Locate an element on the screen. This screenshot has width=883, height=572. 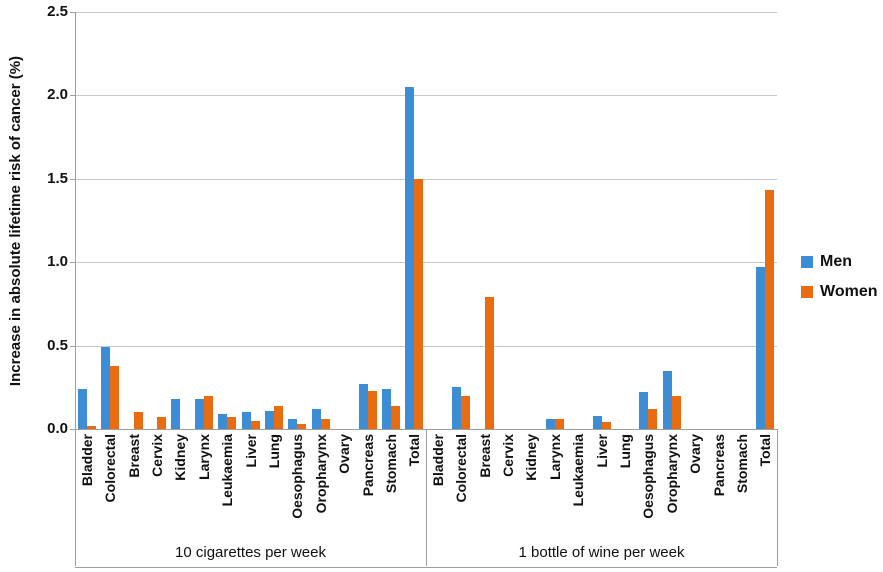
bar-g0-oropharynx-men is located at coordinates (316, 418).